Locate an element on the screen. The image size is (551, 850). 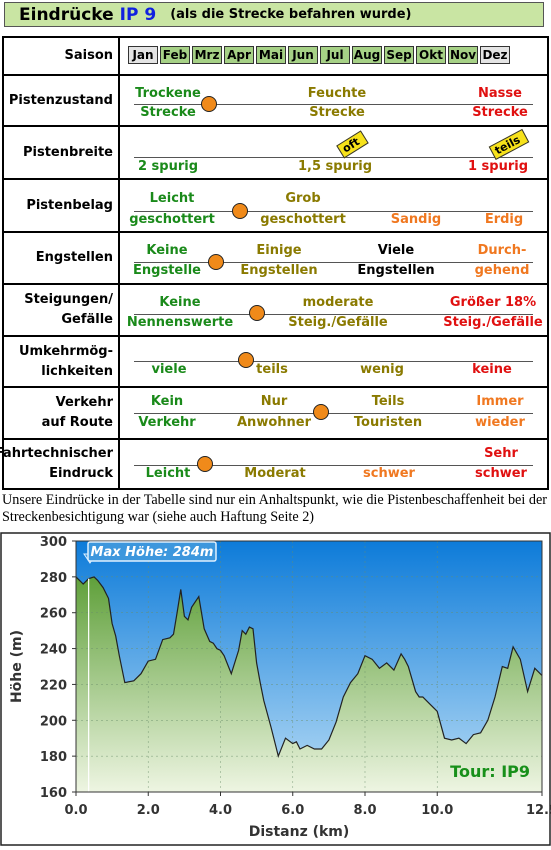
pz-b2: Strecke is located at coordinates (337, 112).